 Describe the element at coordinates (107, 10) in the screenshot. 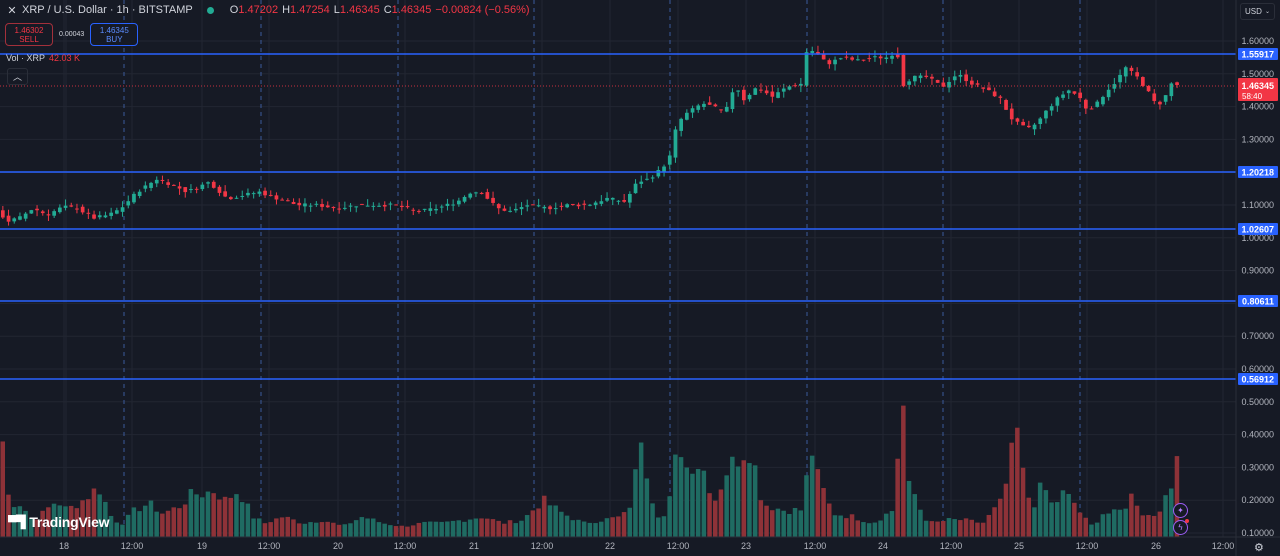

I see `symbol-title: XRP / U.S. Dollar · 1h · BITSTAMP` at that location.